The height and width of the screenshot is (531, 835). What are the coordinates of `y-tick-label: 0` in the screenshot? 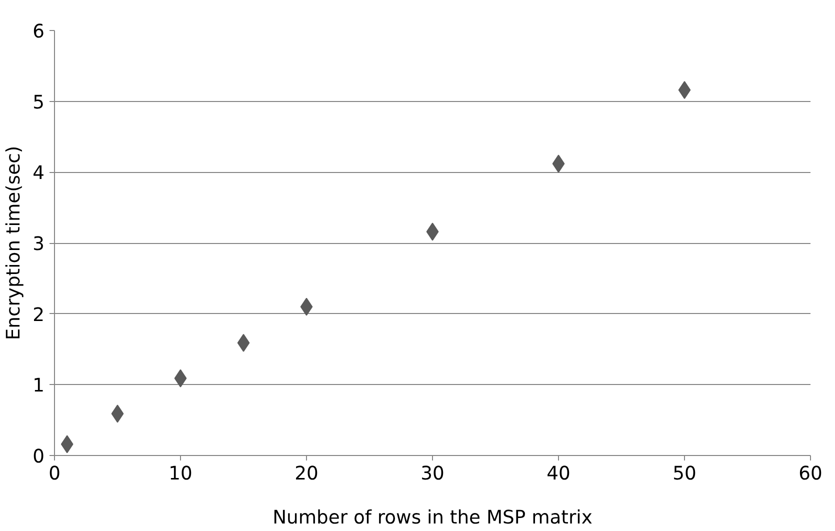 It's located at (38, 457).